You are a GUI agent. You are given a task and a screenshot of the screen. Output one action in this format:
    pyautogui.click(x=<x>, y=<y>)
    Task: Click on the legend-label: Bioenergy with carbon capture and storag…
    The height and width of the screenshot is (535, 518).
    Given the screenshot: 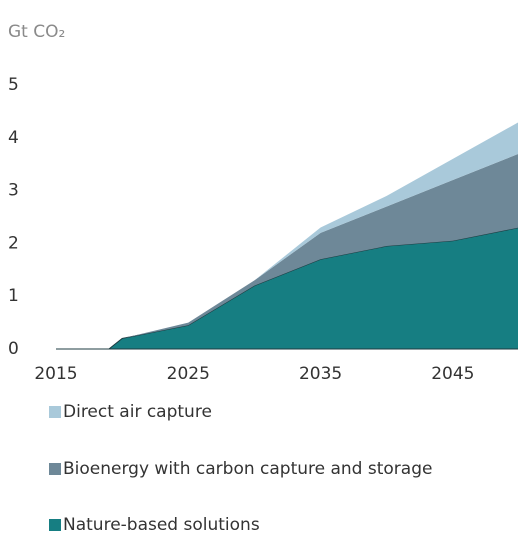 What is the action you would take?
    pyautogui.click(x=247, y=469)
    